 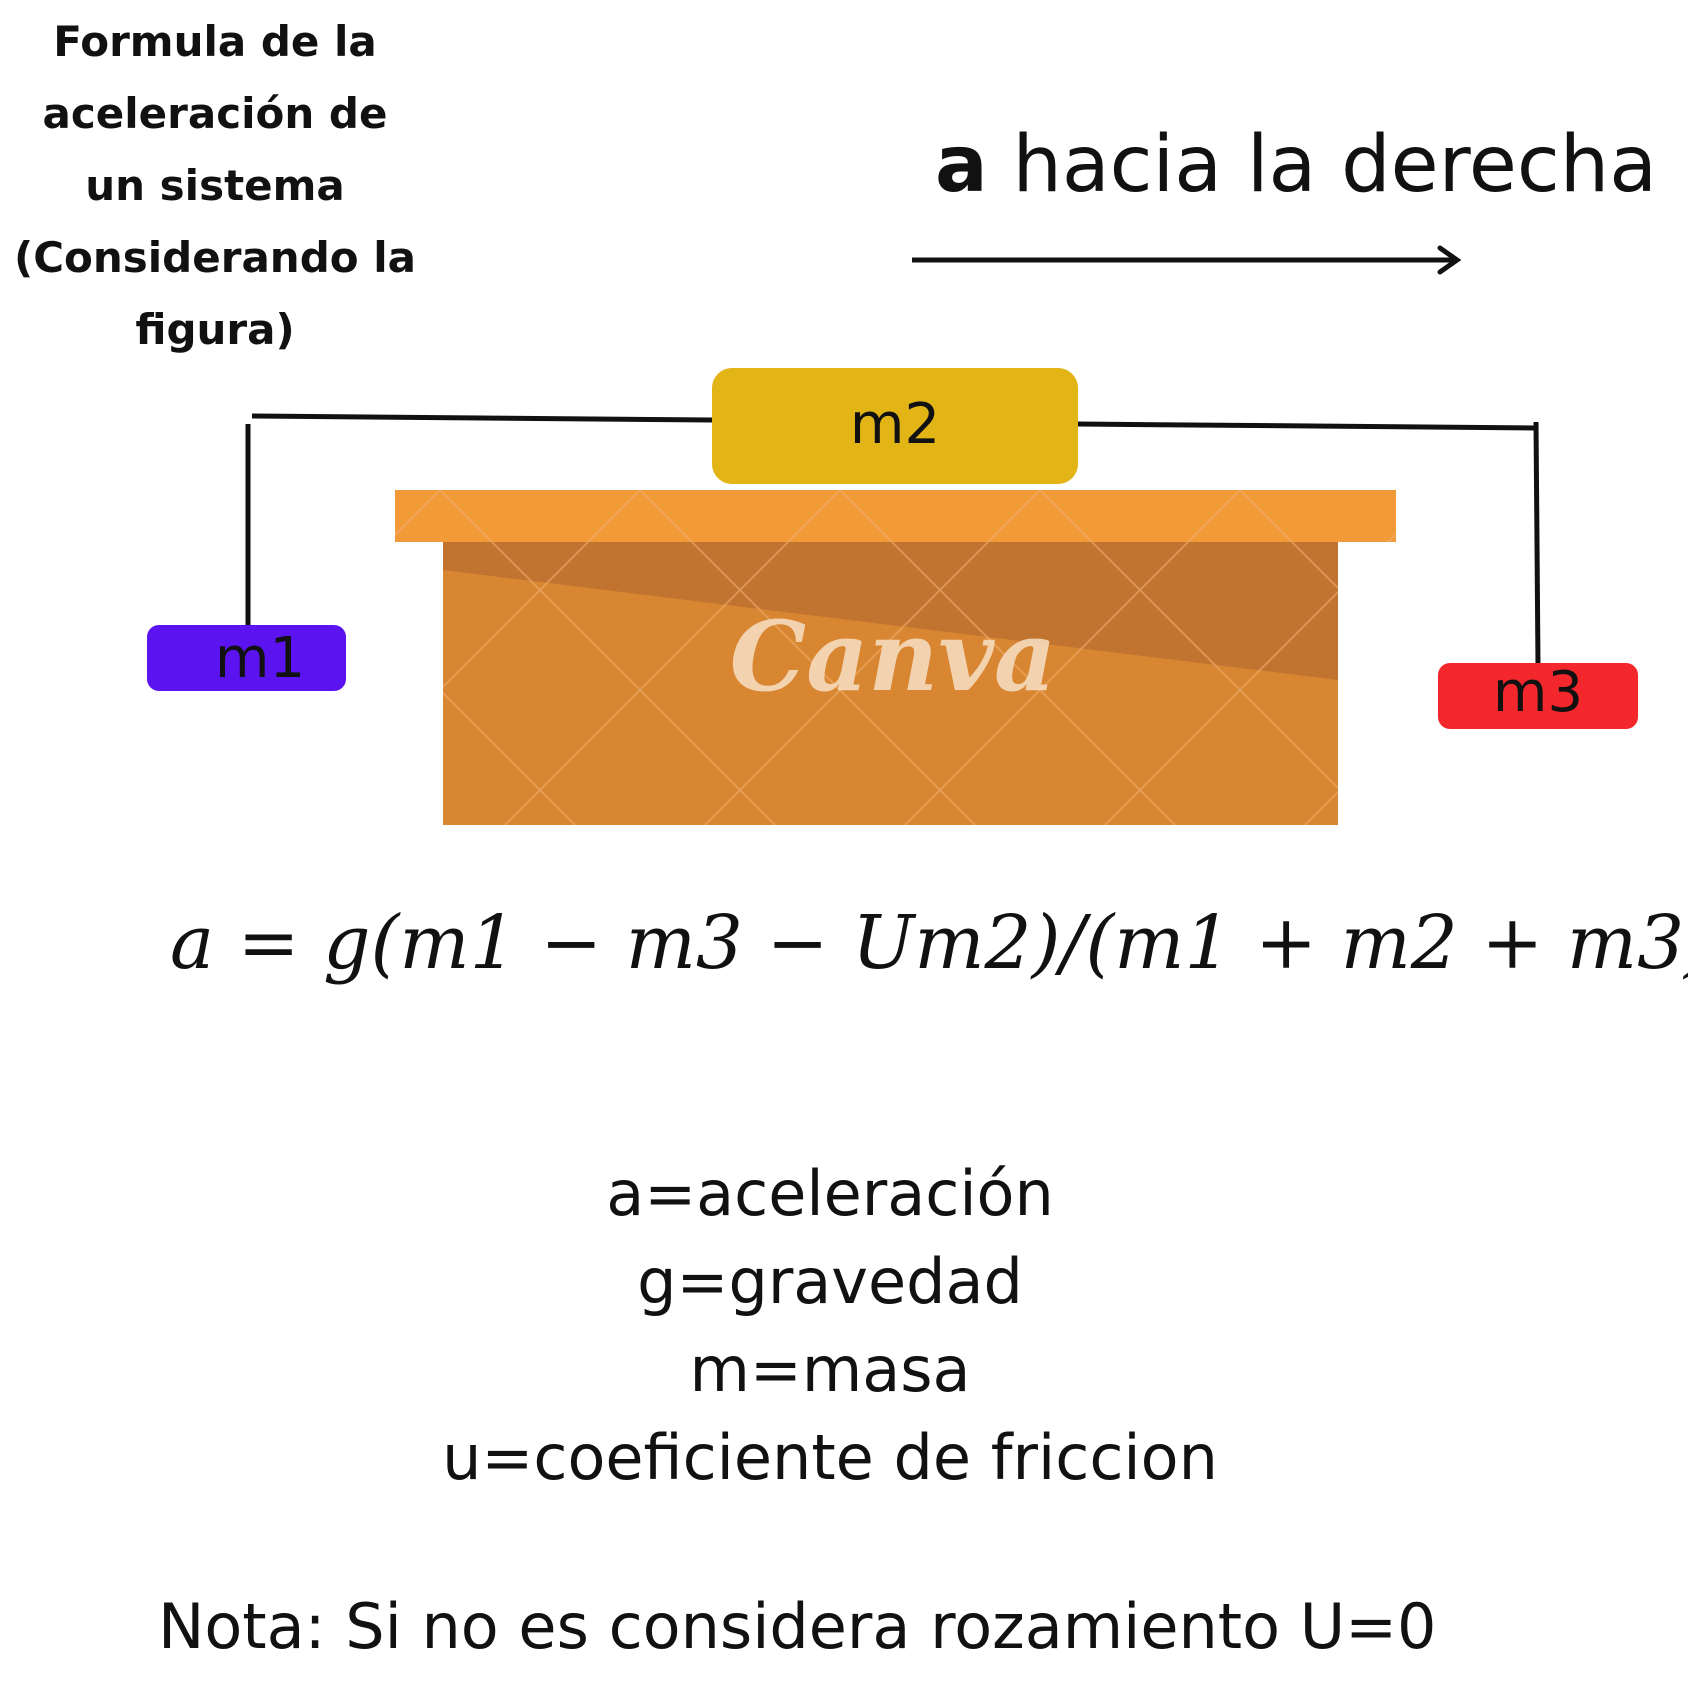 What do you see at coordinates (893, 656) in the screenshot?
I see `canva-watermark: Canva` at bounding box center [893, 656].